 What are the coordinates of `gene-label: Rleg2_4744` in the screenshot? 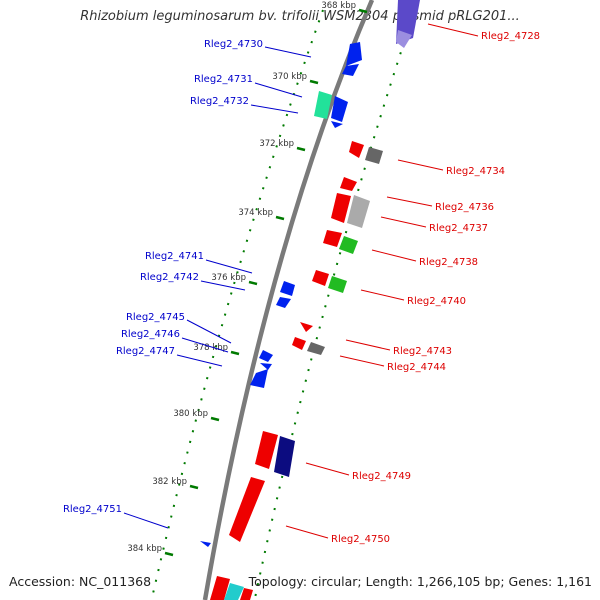 It's located at (416, 367).